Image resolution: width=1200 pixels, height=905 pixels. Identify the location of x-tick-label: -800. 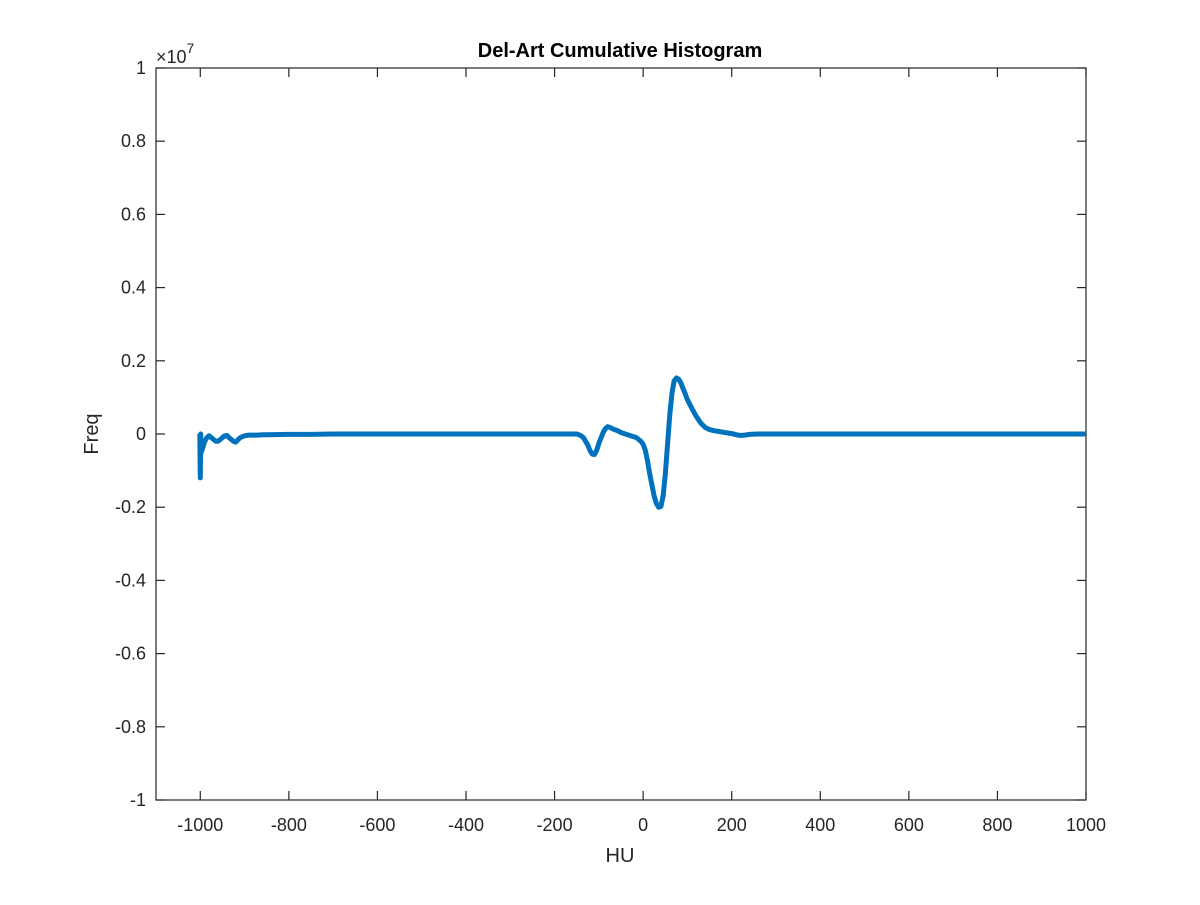
(289, 825).